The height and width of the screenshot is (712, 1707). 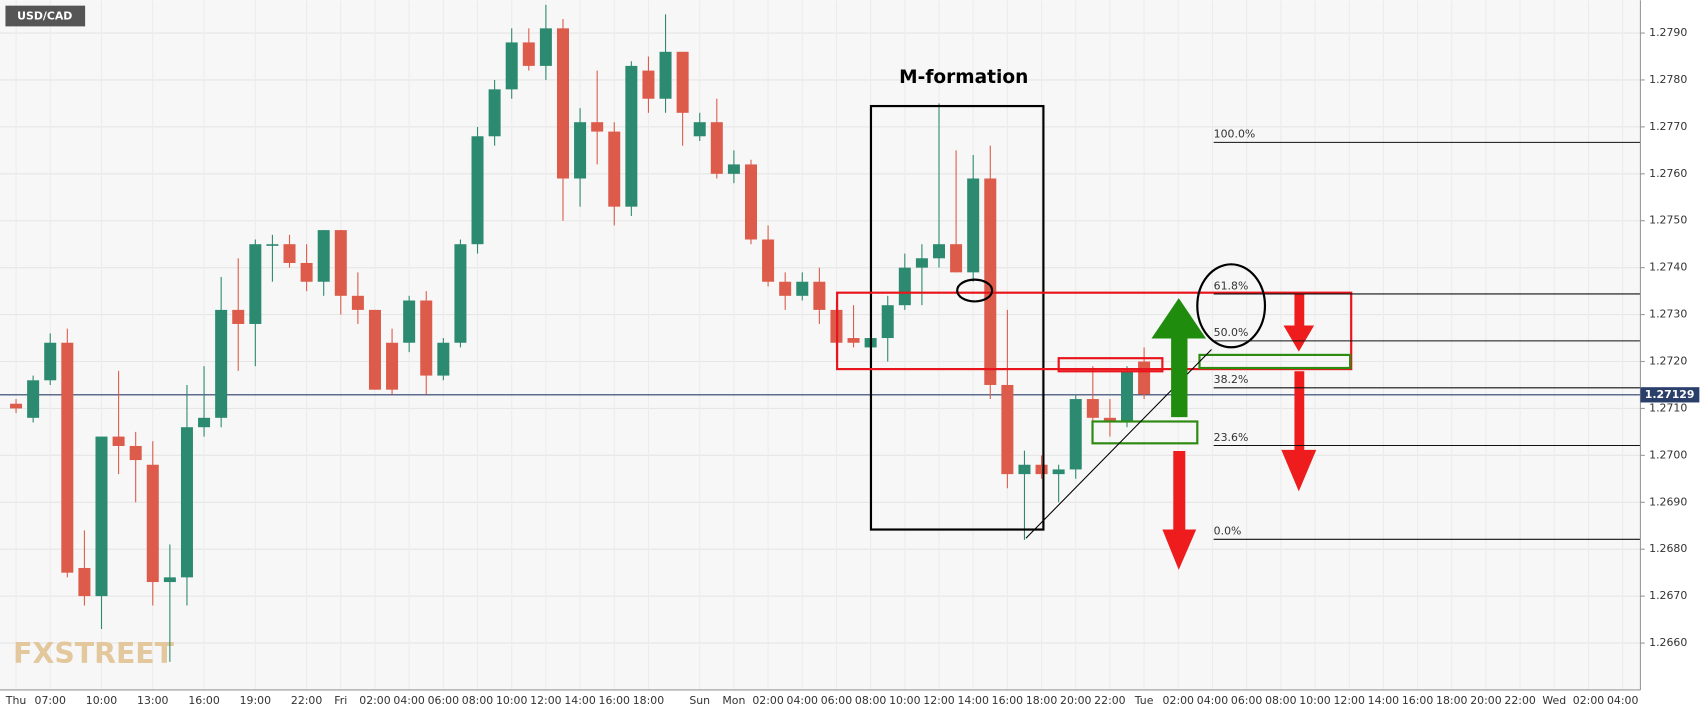 I want to click on red-zone, so click(x=1110, y=365).